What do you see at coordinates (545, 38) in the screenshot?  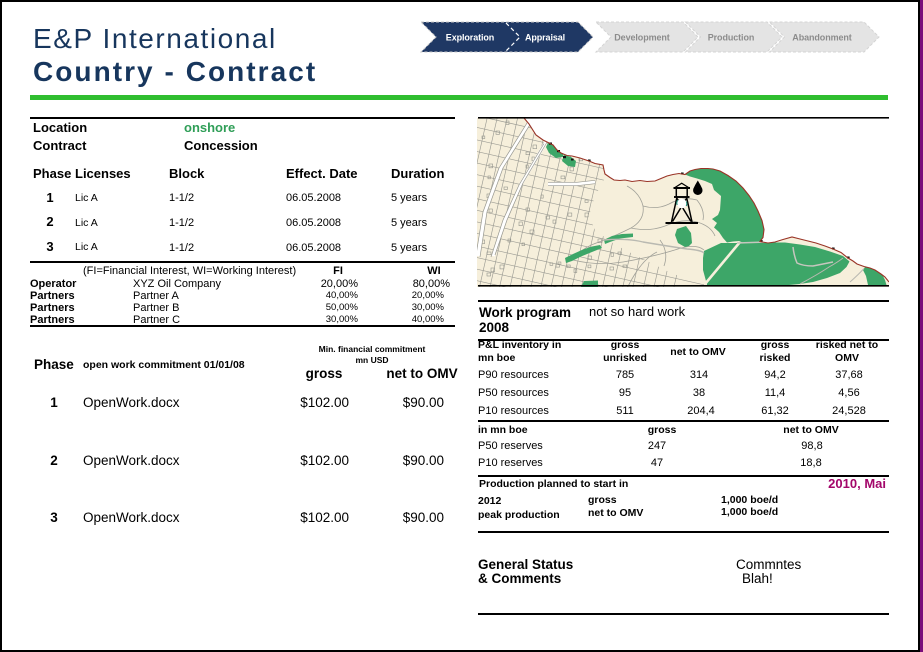 I see `svg-text: Appraisal` at bounding box center [545, 38].